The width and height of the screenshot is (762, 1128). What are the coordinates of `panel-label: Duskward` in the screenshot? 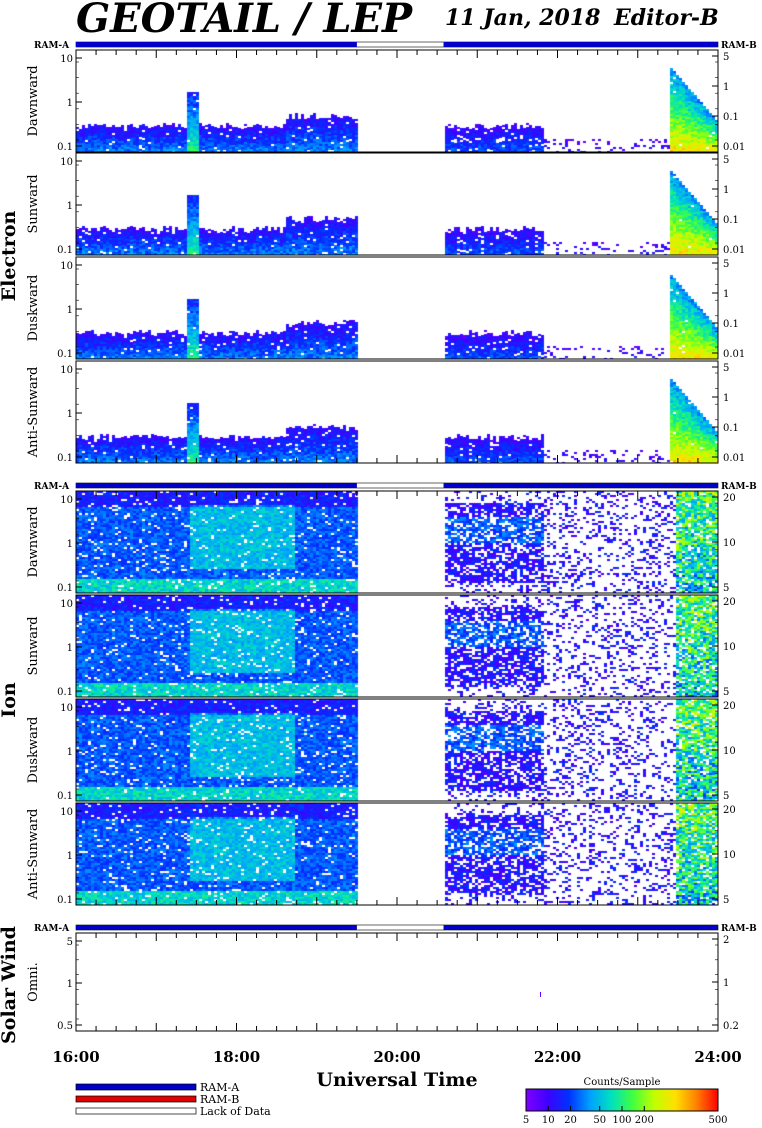 It's located at (33, 308).